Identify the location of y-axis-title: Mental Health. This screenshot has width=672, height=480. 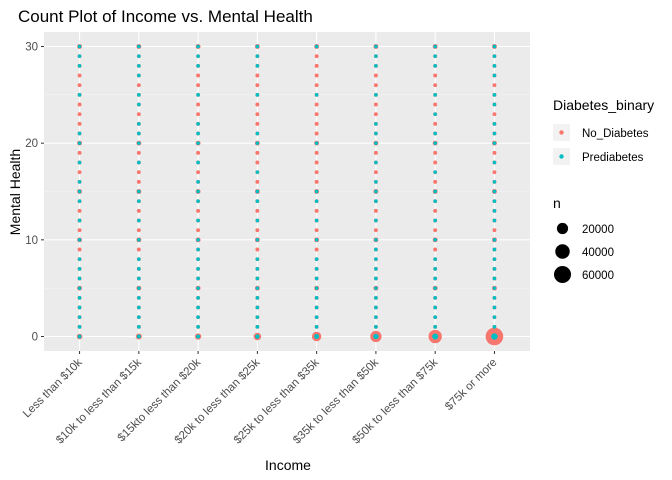
(15, 192).